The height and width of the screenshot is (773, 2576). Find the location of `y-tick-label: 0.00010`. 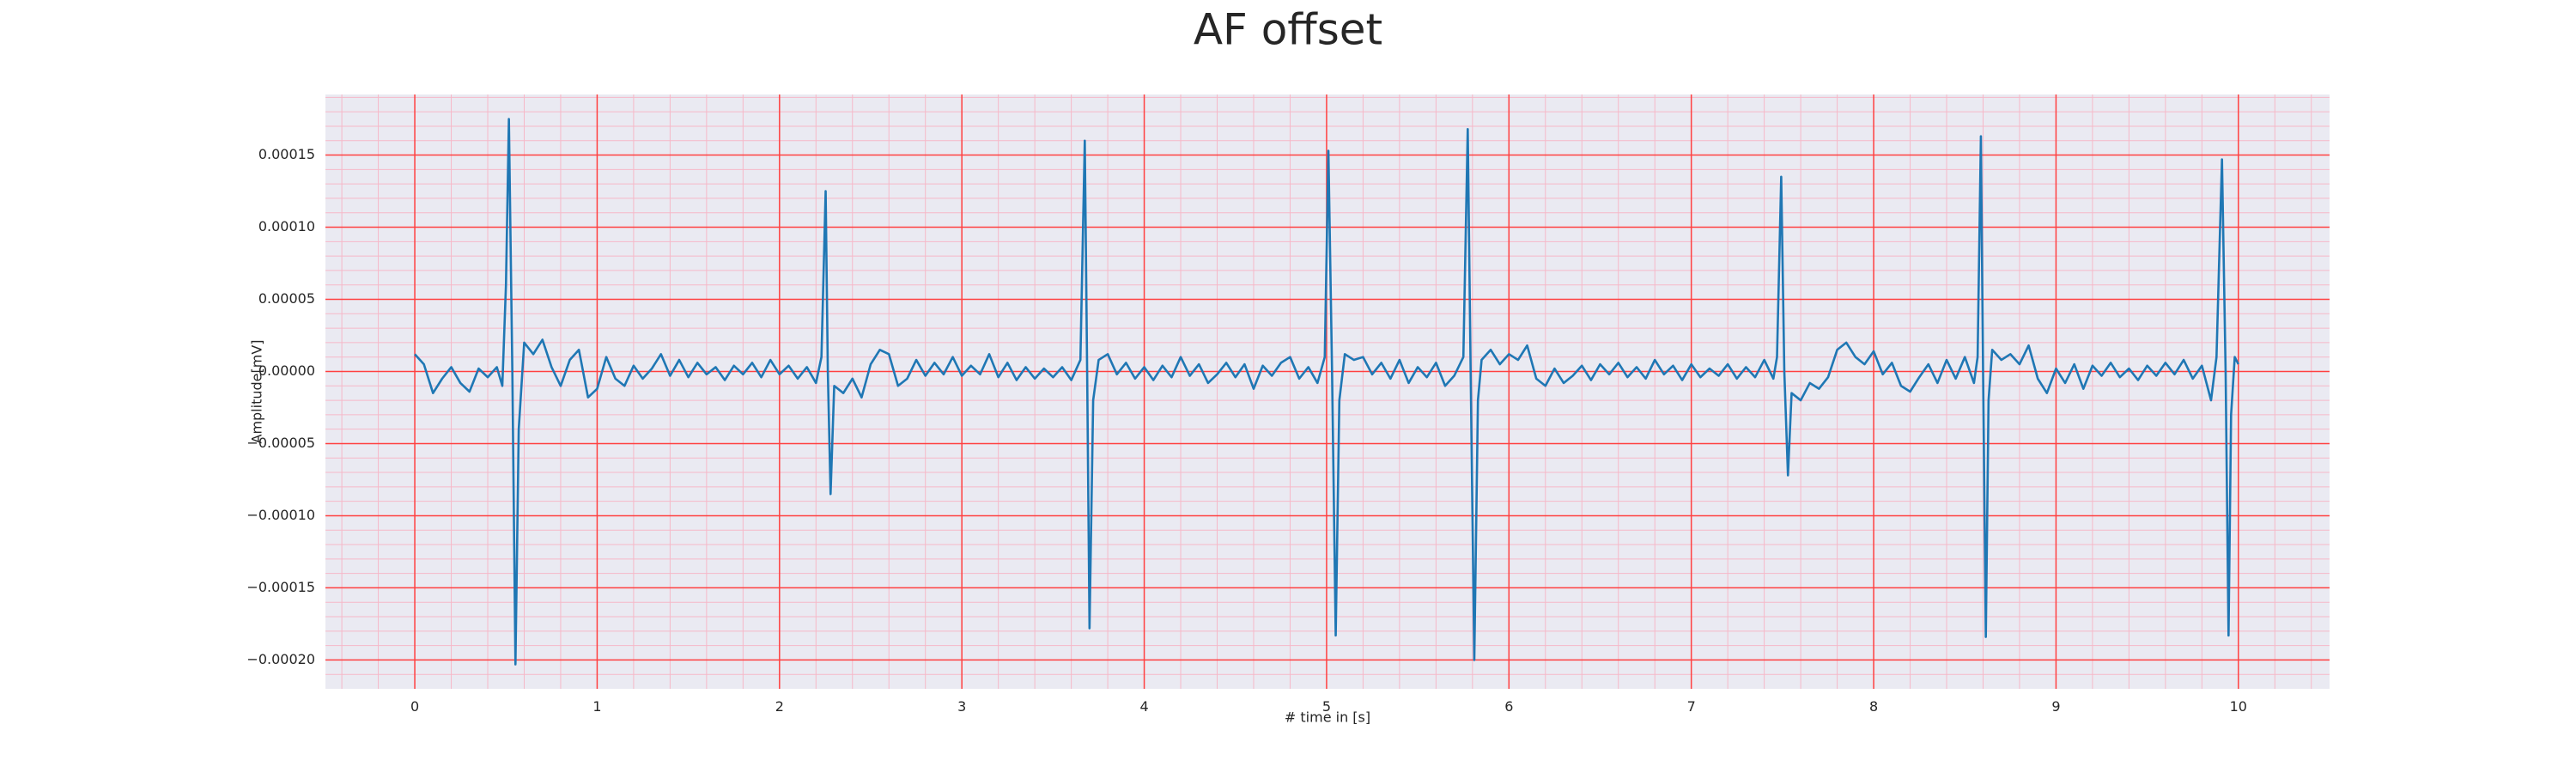

y-tick-label: 0.00010 is located at coordinates (286, 226).